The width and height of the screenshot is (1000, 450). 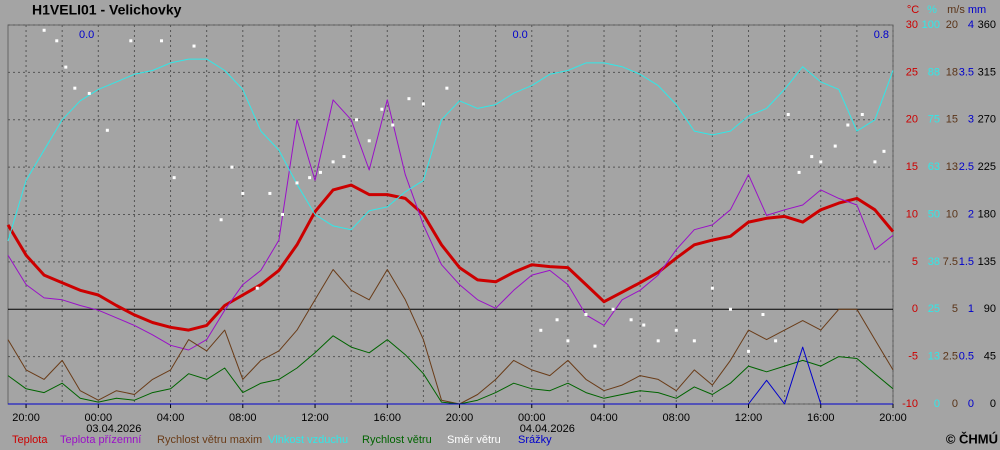 I want to click on y-tick-label: 20, so click(x=952, y=25).